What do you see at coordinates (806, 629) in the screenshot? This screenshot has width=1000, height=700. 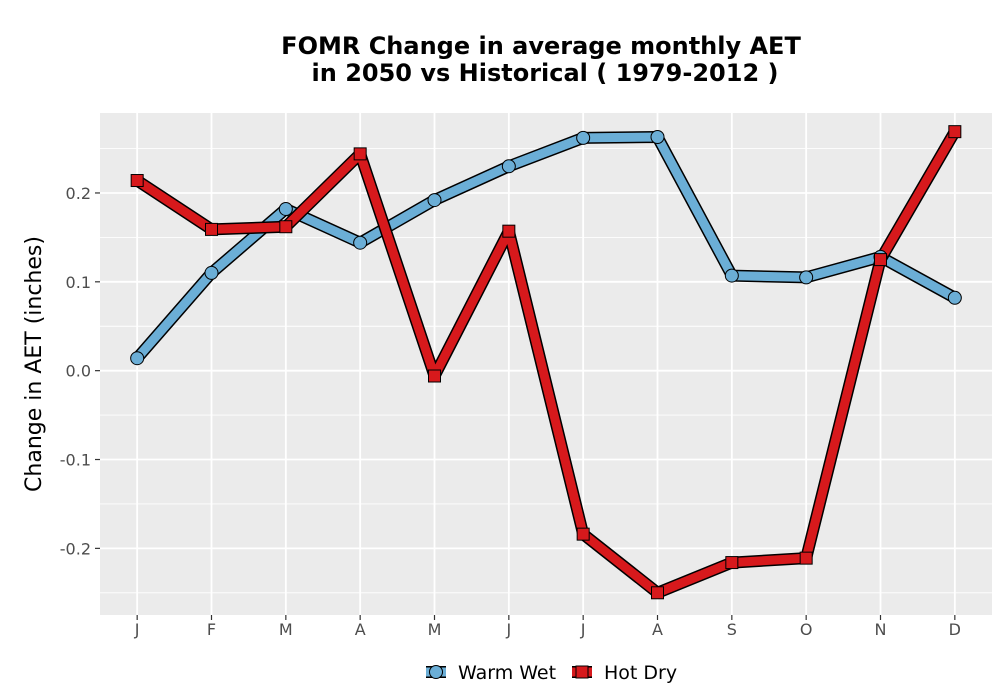 I see `x-tick-label: O` at bounding box center [806, 629].